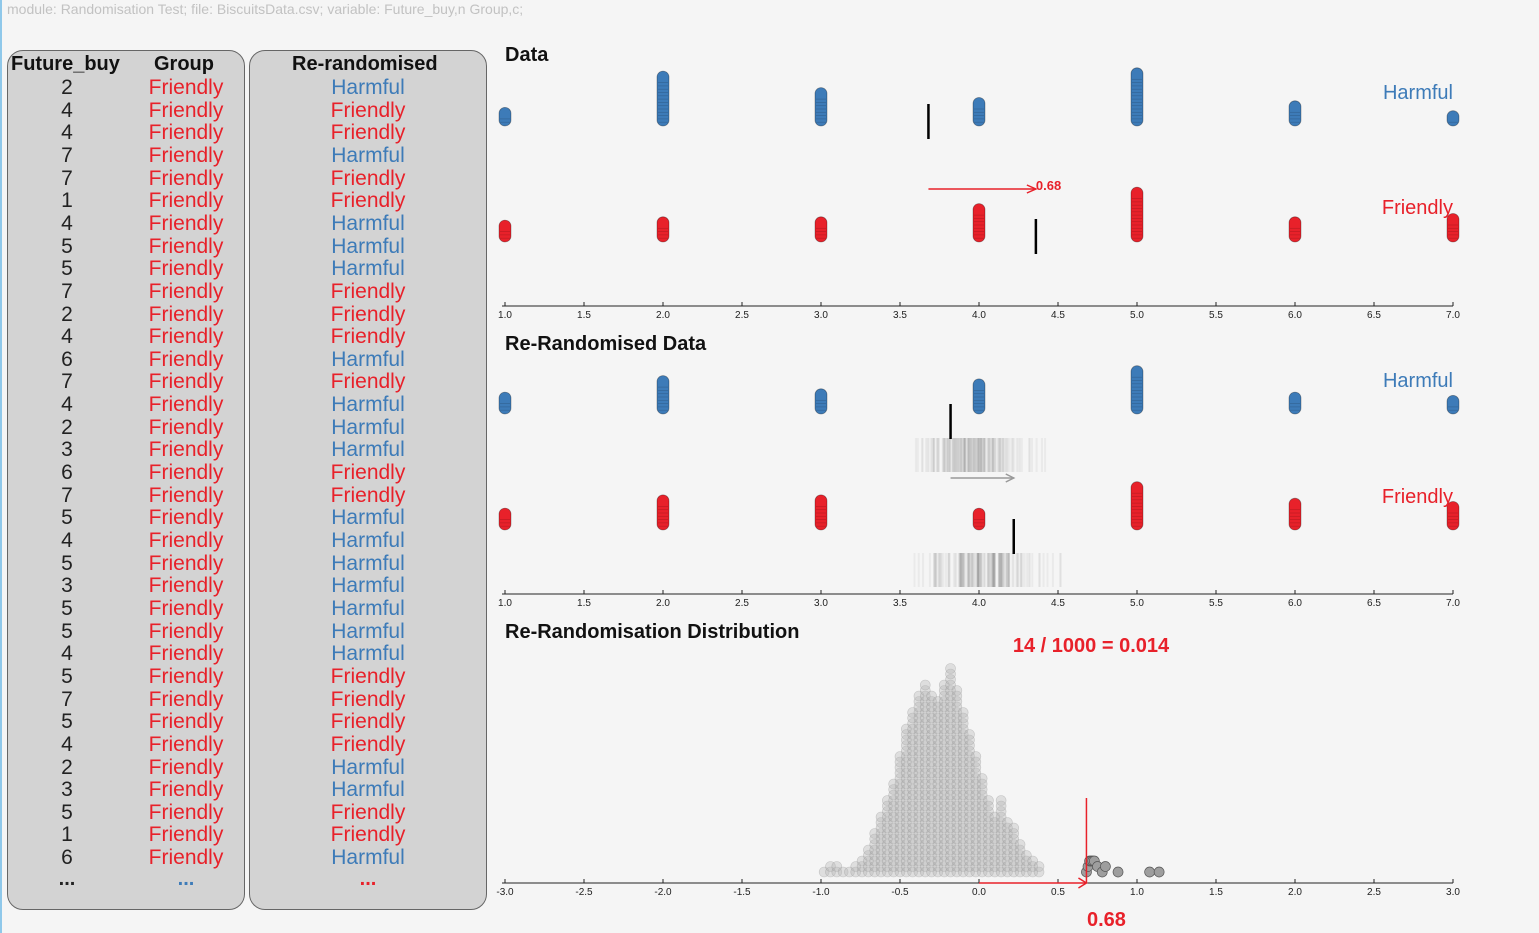 This screenshot has height=933, width=1539. I want to click on p-value-label: 14 / 1000 = 0.014, so click(1091, 646).